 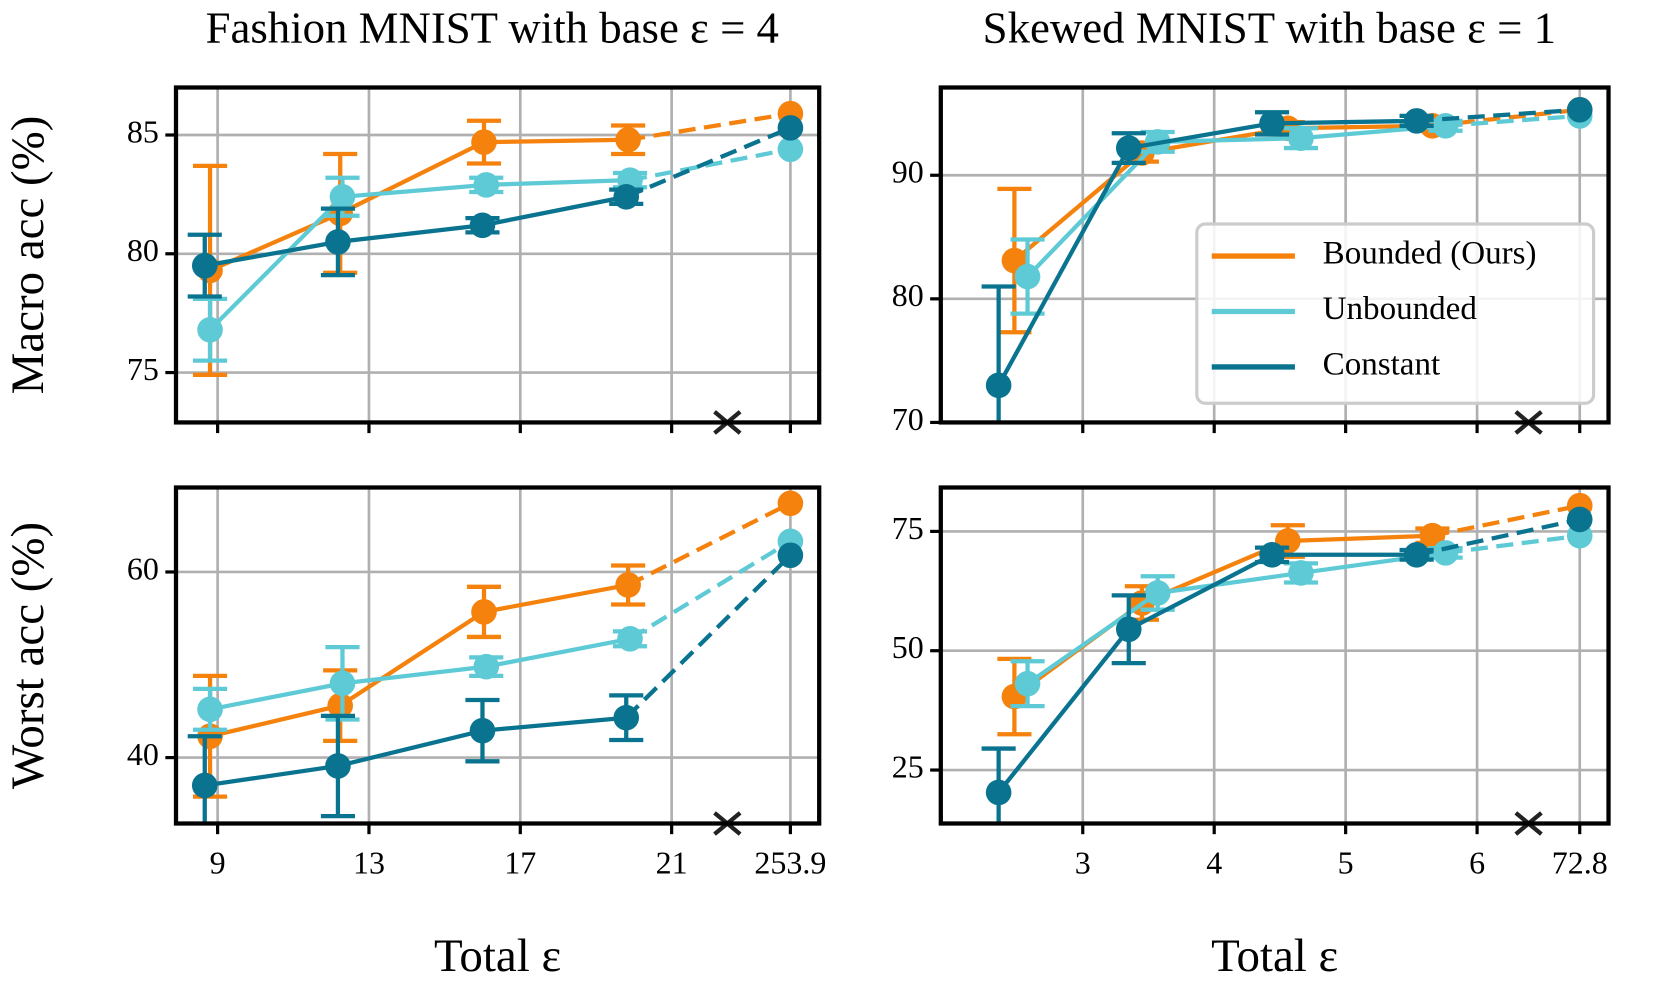 What do you see at coordinates (143, 754) in the screenshot?
I see `y-tick-label: 40` at bounding box center [143, 754].